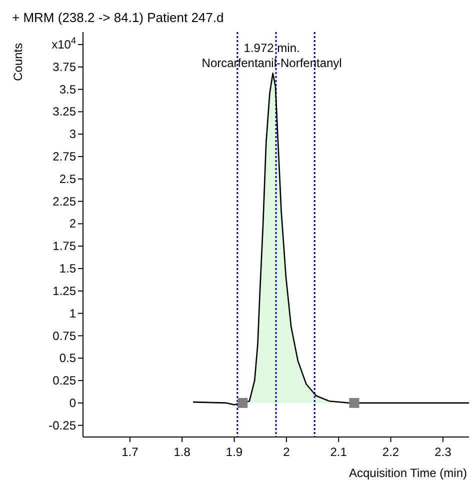  What do you see at coordinates (130, 452) in the screenshot?
I see `x-tick-label: 1.7` at bounding box center [130, 452].